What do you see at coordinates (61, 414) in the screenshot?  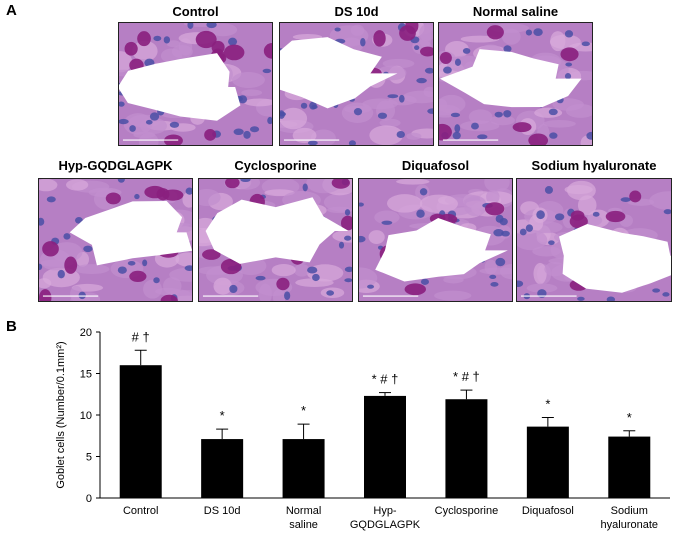 I see `y-axis-label: Goblet cells (Number/0.1mm²)` at bounding box center [61, 414].